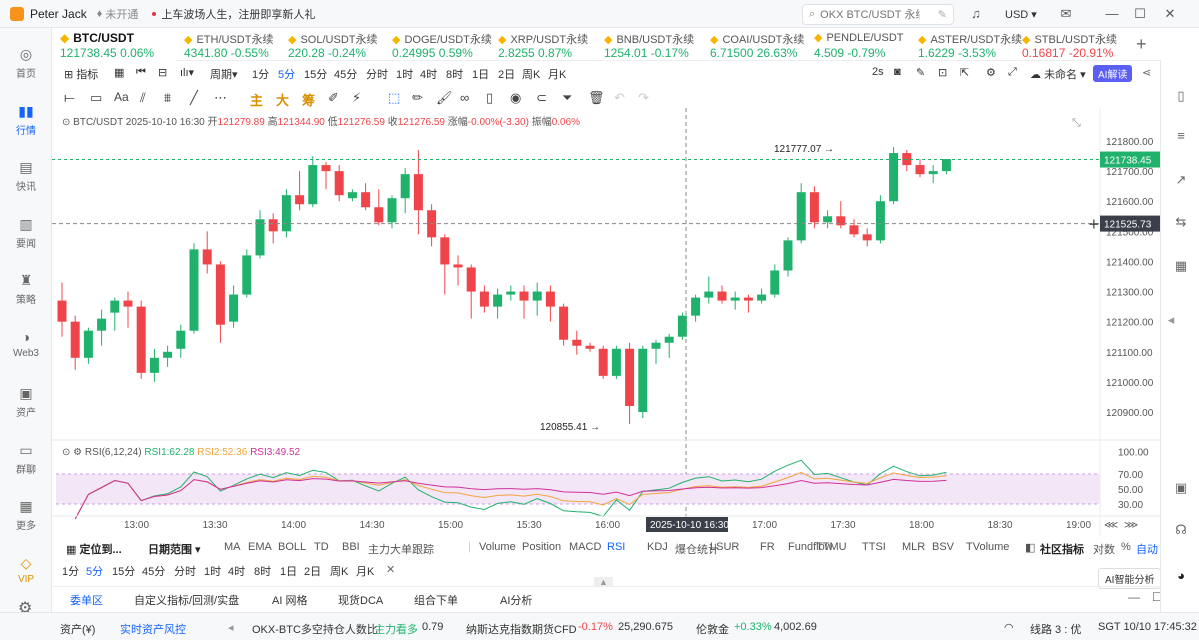 Image resolution: width=1199 pixels, height=640 pixels. What do you see at coordinates (333, 97) in the screenshot?
I see `edit-box-icon: ✐` at bounding box center [333, 97].